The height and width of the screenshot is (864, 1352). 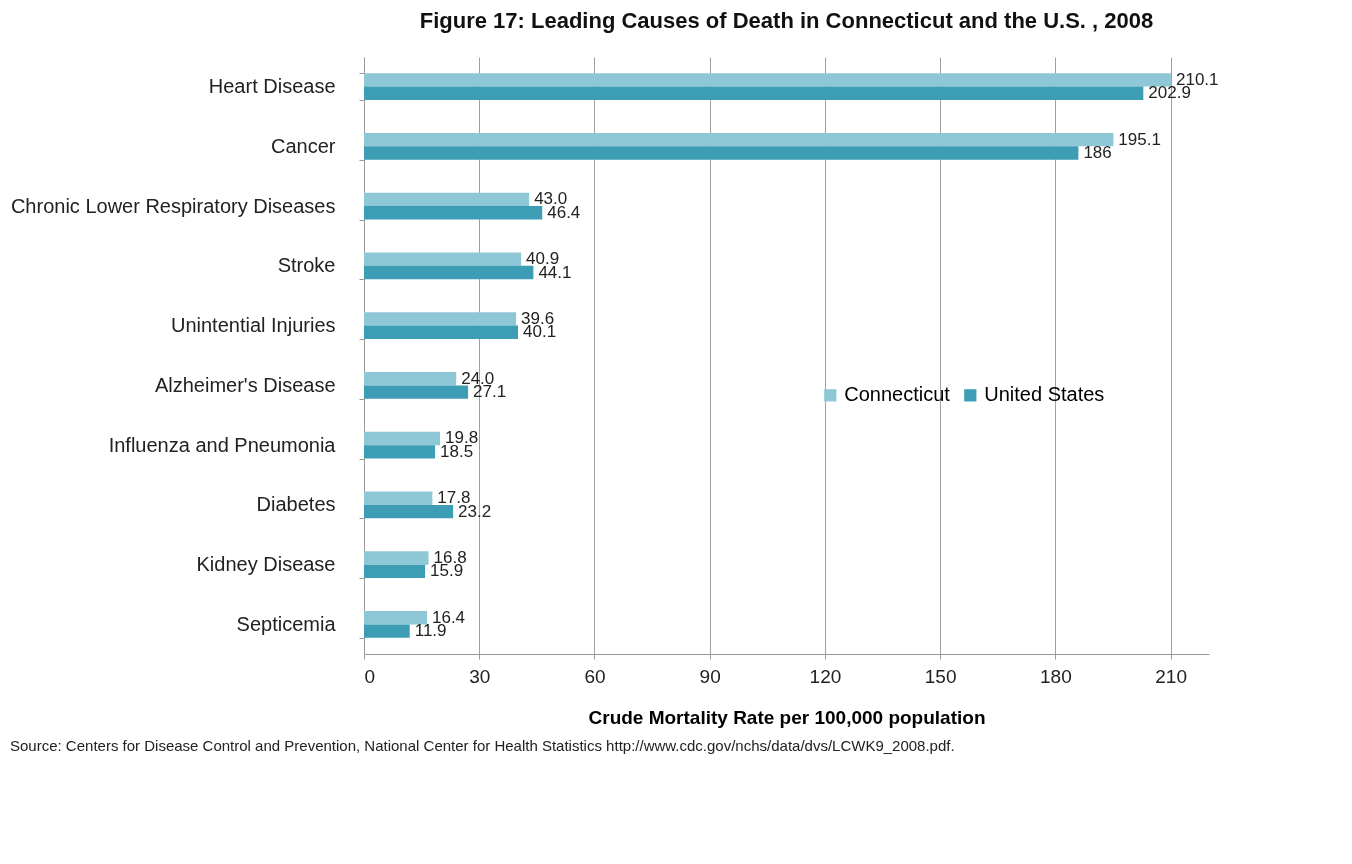 I want to click on data-label: 186, so click(x=1097, y=153).